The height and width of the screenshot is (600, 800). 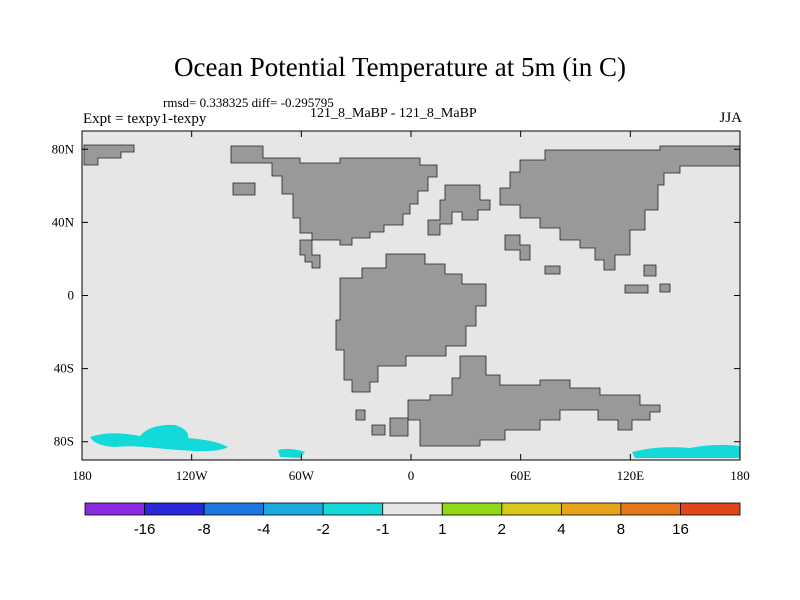 What do you see at coordinates (502, 529) in the screenshot?
I see `colorbar-label: 2` at bounding box center [502, 529].